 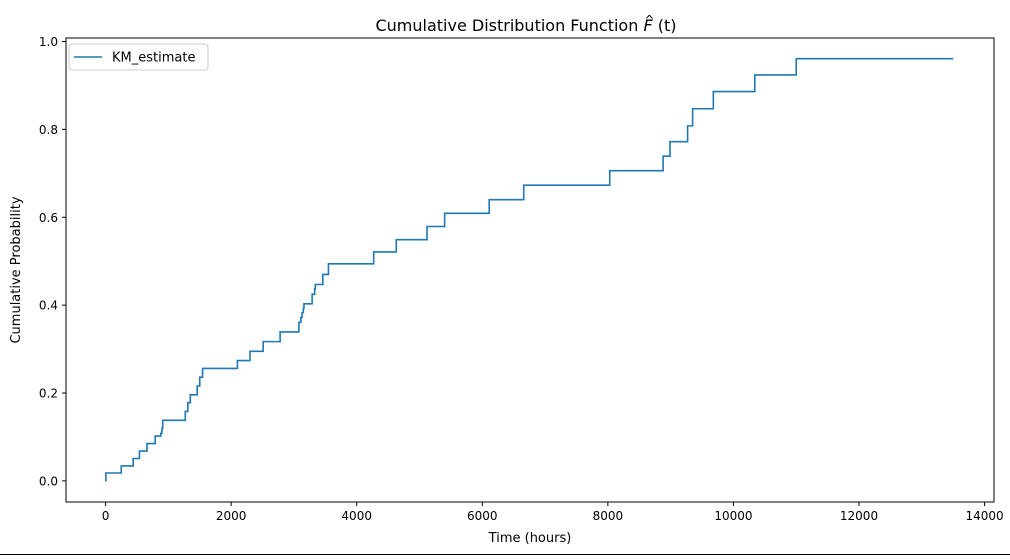 I want to click on legend-box, so click(x=138, y=57).